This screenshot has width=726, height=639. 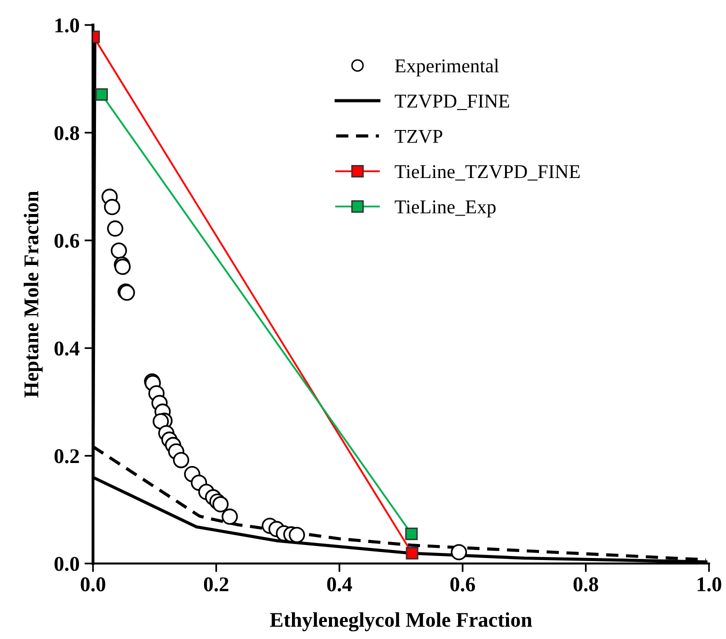 What do you see at coordinates (401, 622) in the screenshot?
I see `x-axis-title: Ethyleneglycol Mole Fraction` at bounding box center [401, 622].